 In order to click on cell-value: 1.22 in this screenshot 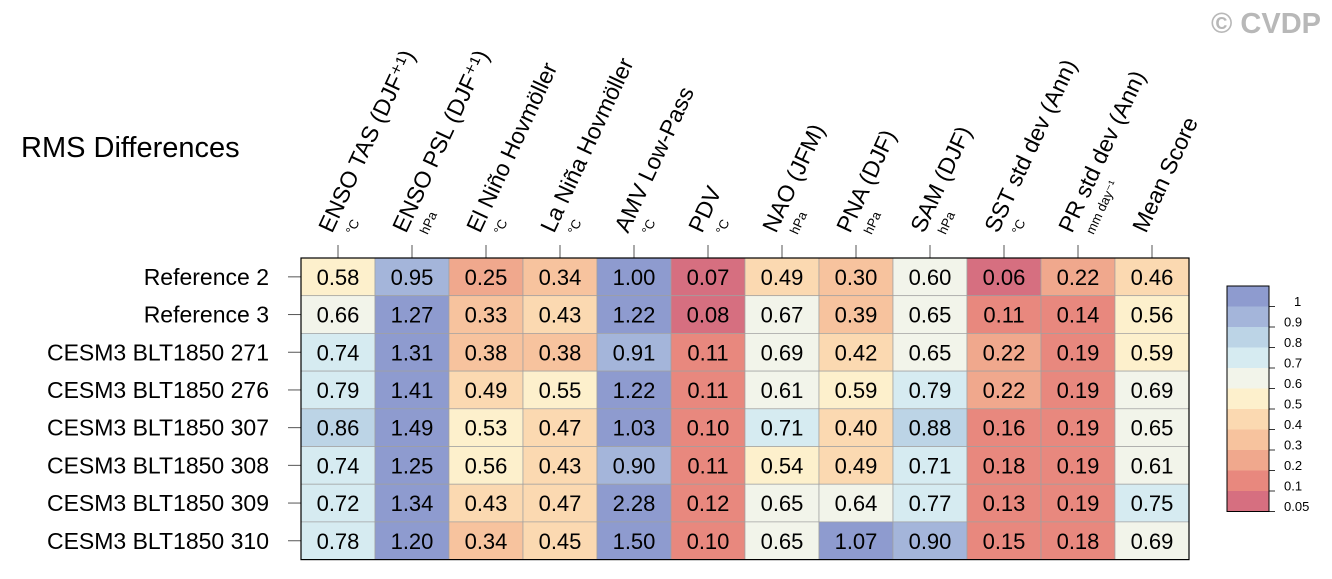, I will do `click(634, 390)`.